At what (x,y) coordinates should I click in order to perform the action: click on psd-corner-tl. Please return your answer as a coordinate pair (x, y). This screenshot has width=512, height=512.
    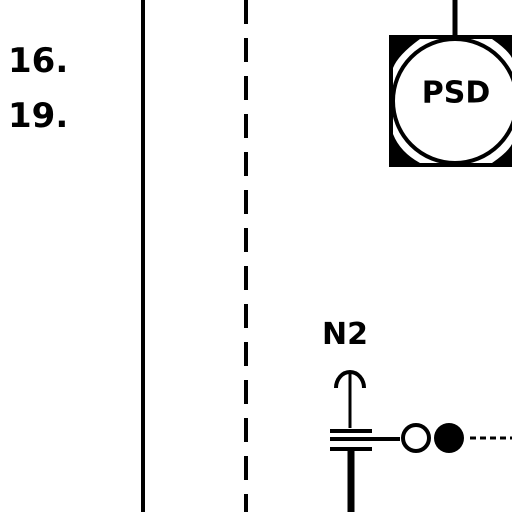
    Looking at the image, I should click on (406, 53).